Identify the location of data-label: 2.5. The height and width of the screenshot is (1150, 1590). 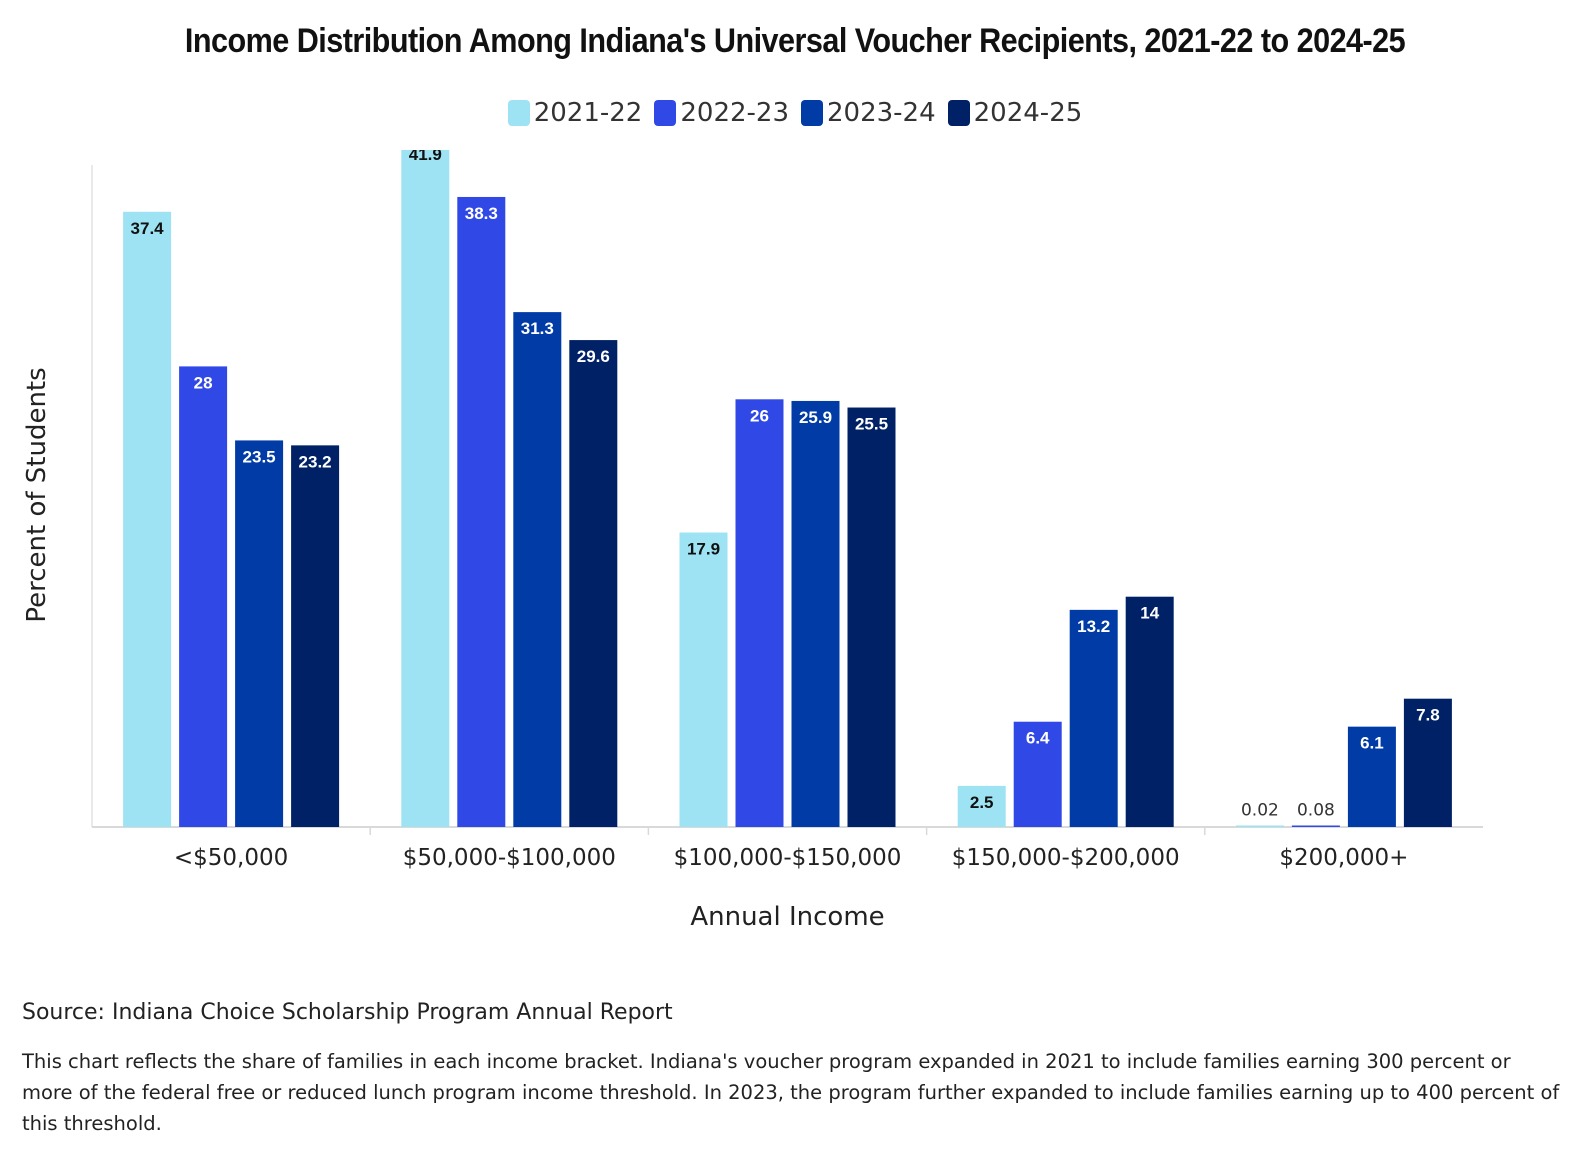
(982, 802).